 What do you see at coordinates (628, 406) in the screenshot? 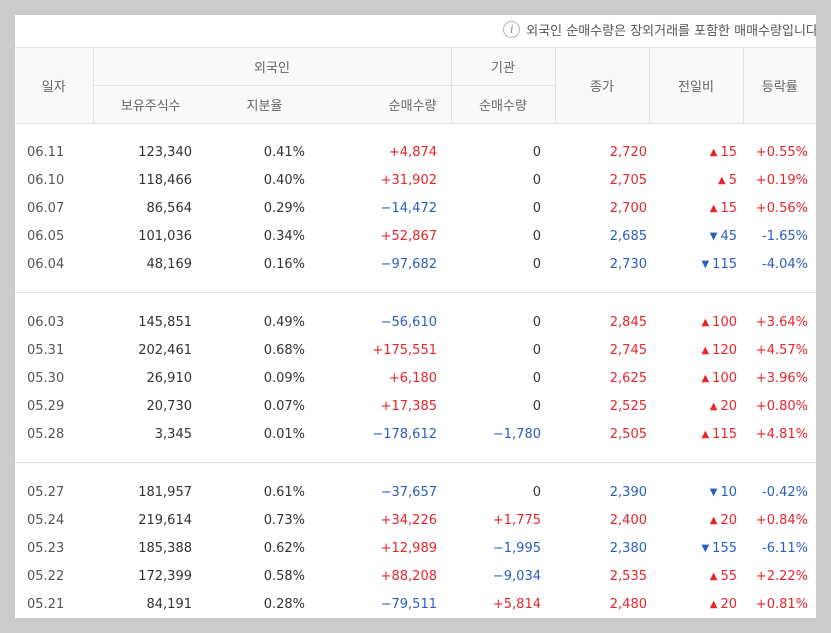
I see `cell-close: 2,525` at bounding box center [628, 406].